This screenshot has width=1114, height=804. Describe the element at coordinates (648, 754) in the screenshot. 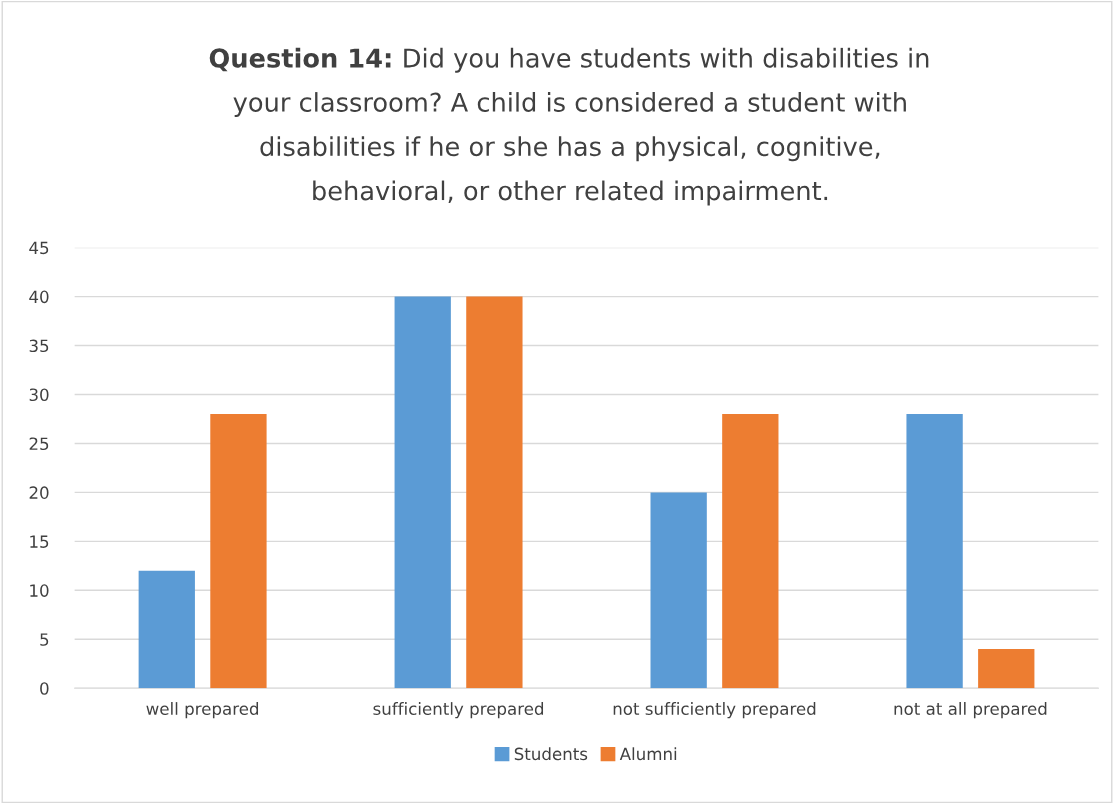

I see `legend-label: Alumni` at that location.